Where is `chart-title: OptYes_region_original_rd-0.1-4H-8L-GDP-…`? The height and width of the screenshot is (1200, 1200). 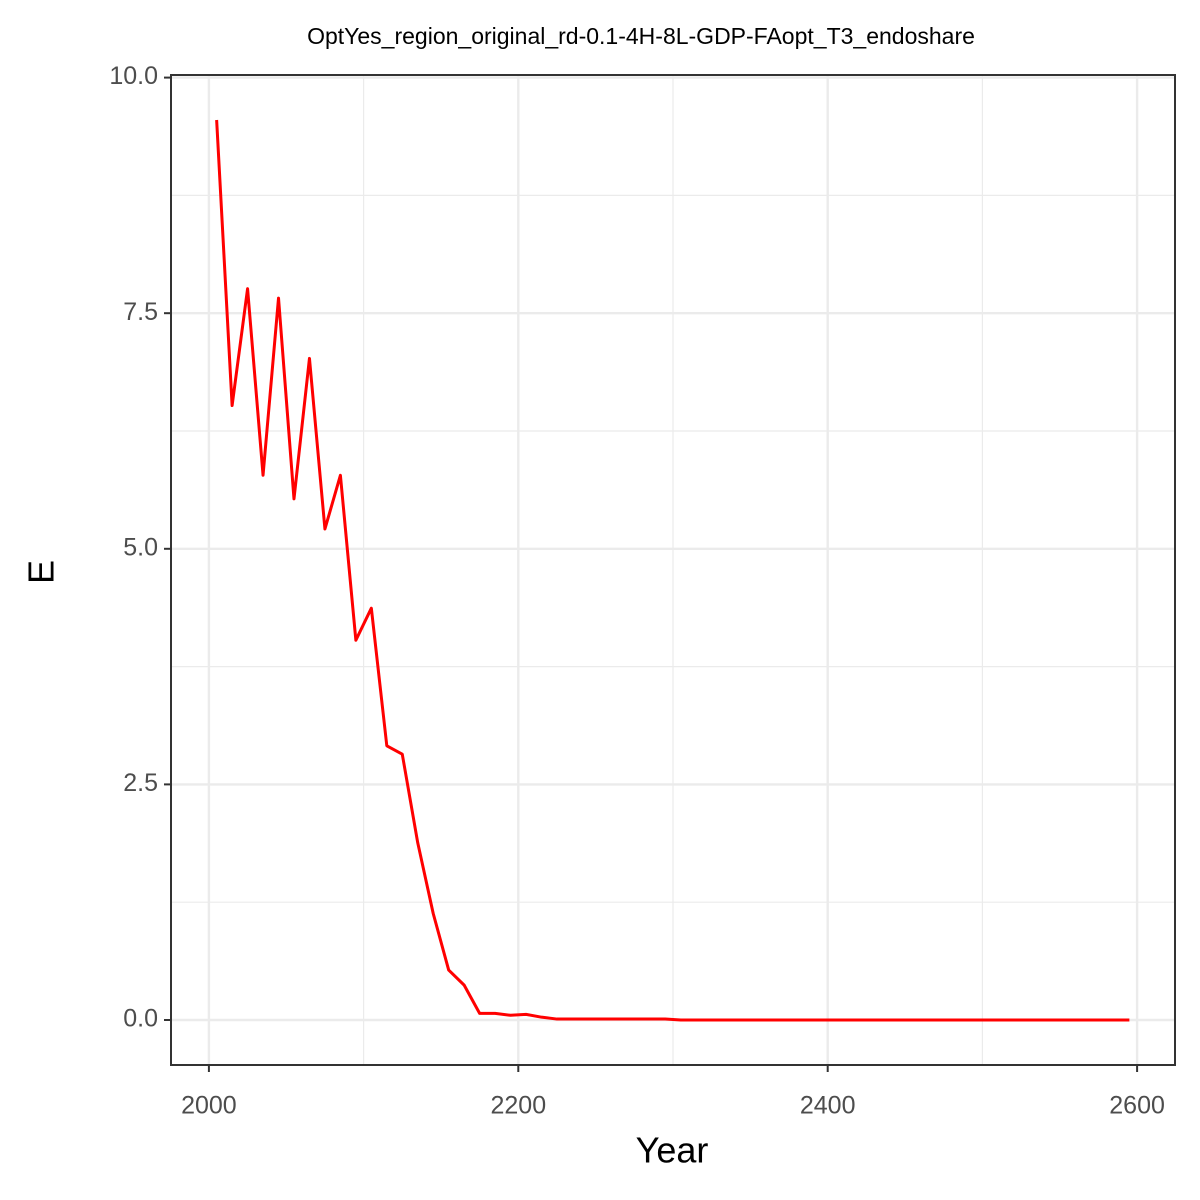
chart-title: OptYes_region_original_rd-0.1-4H-8L-GDP-… is located at coordinates (641, 36).